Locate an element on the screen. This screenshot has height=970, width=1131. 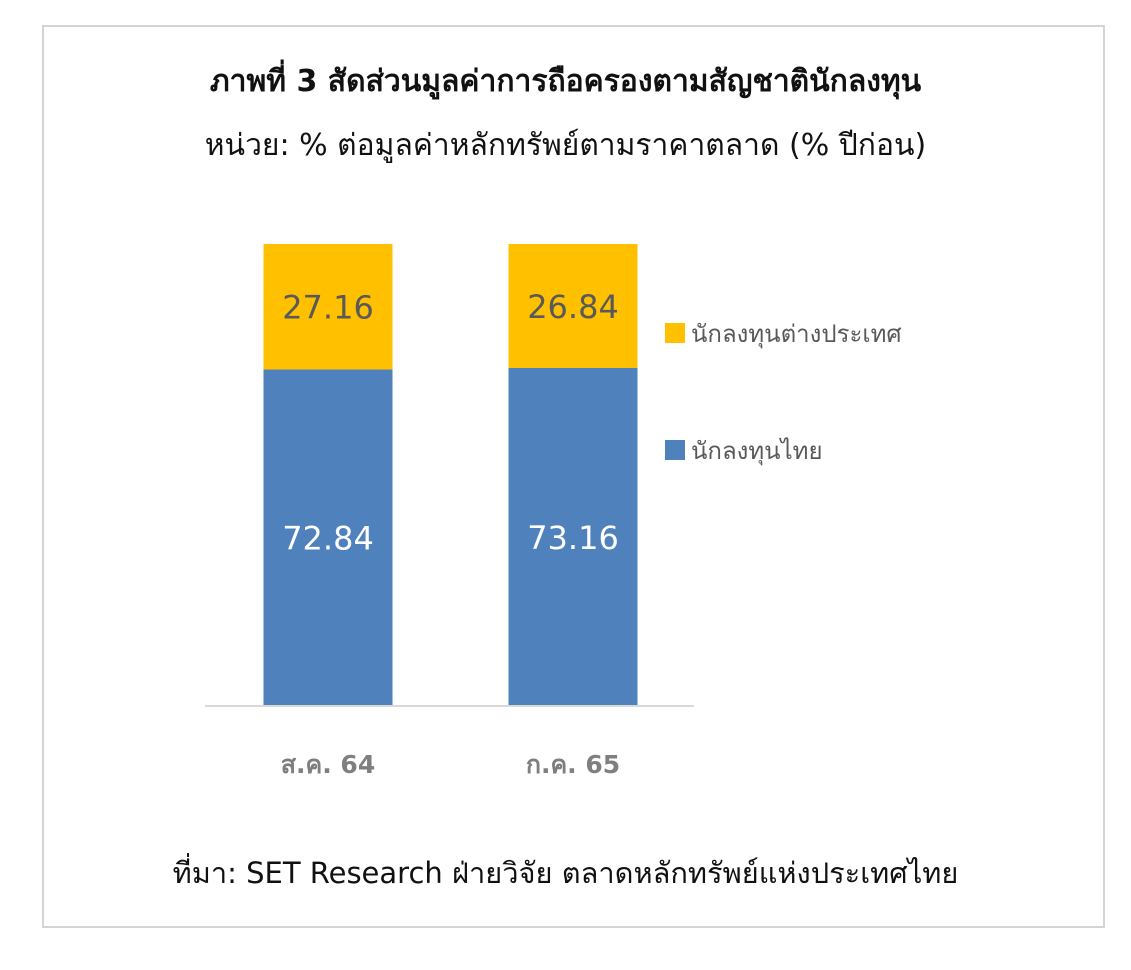
legend-item-thai: นักลงทุนไทย is located at coordinates (744, 450).